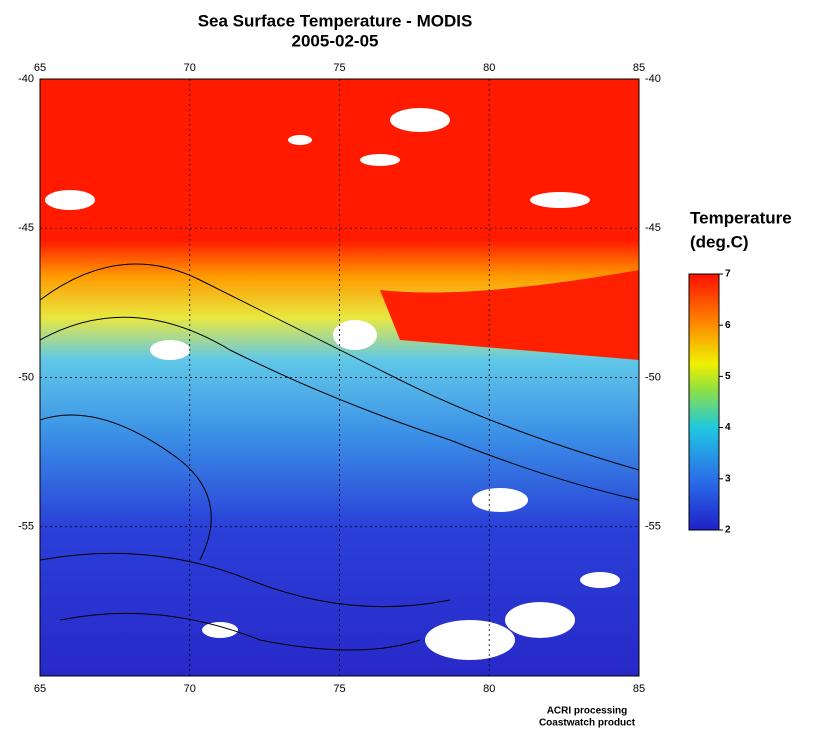 The width and height of the screenshot is (822, 738). I want to click on colorbar-tick-label: 2, so click(728, 530).